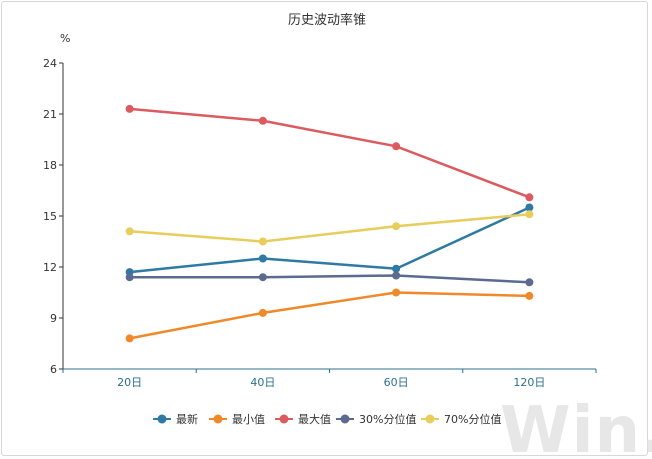 This screenshot has width=652, height=459. I want to click on legend-item: 最大值, so click(303, 419).